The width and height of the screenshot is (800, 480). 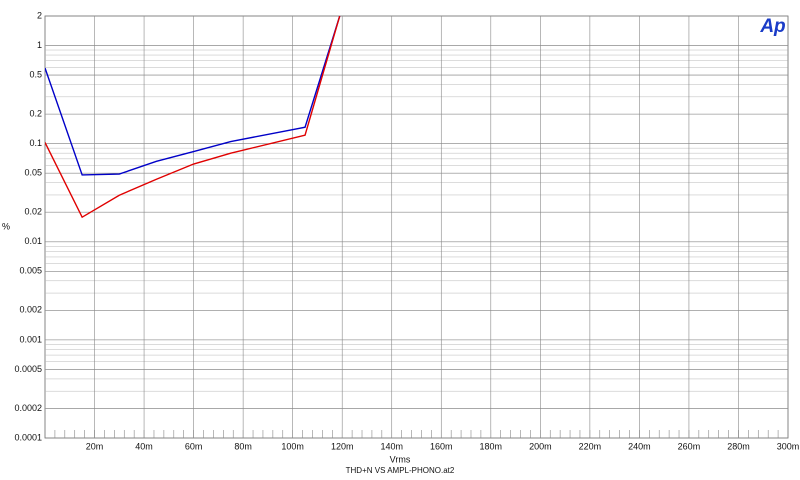 I want to click on x-tick-label: 280m, so click(x=738, y=446).